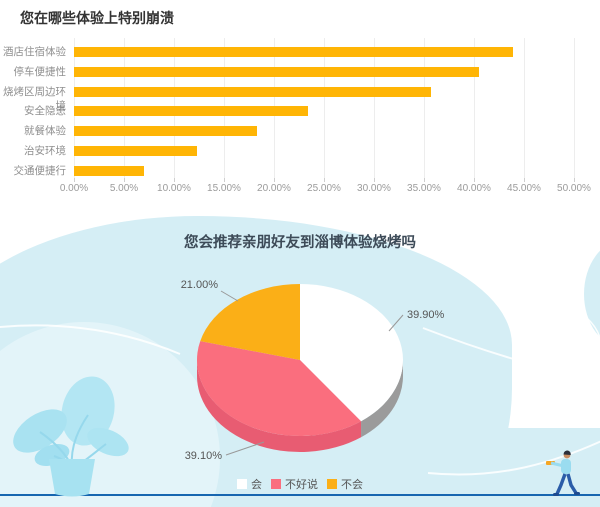  What do you see at coordinates (300, 495) in the screenshot?
I see `bottom-accent-line` at bounding box center [300, 495].